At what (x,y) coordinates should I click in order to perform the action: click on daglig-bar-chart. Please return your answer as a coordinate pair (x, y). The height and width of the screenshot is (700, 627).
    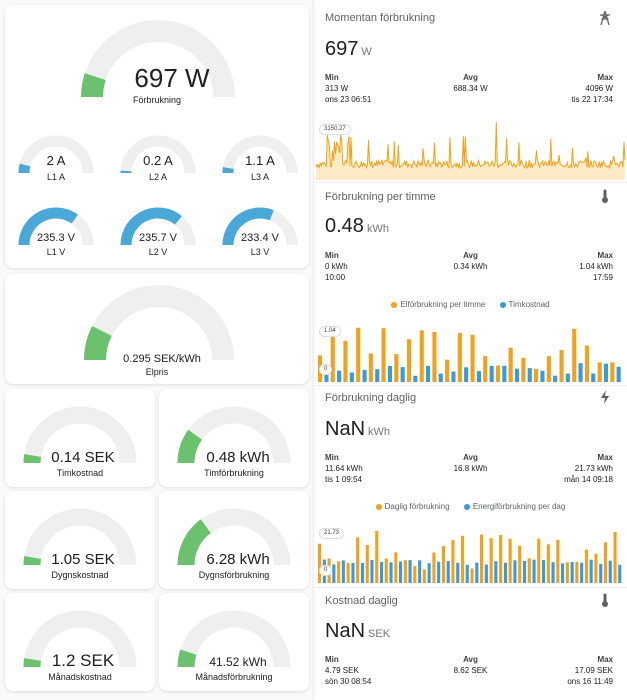
    Looking at the image, I should click on (470, 553).